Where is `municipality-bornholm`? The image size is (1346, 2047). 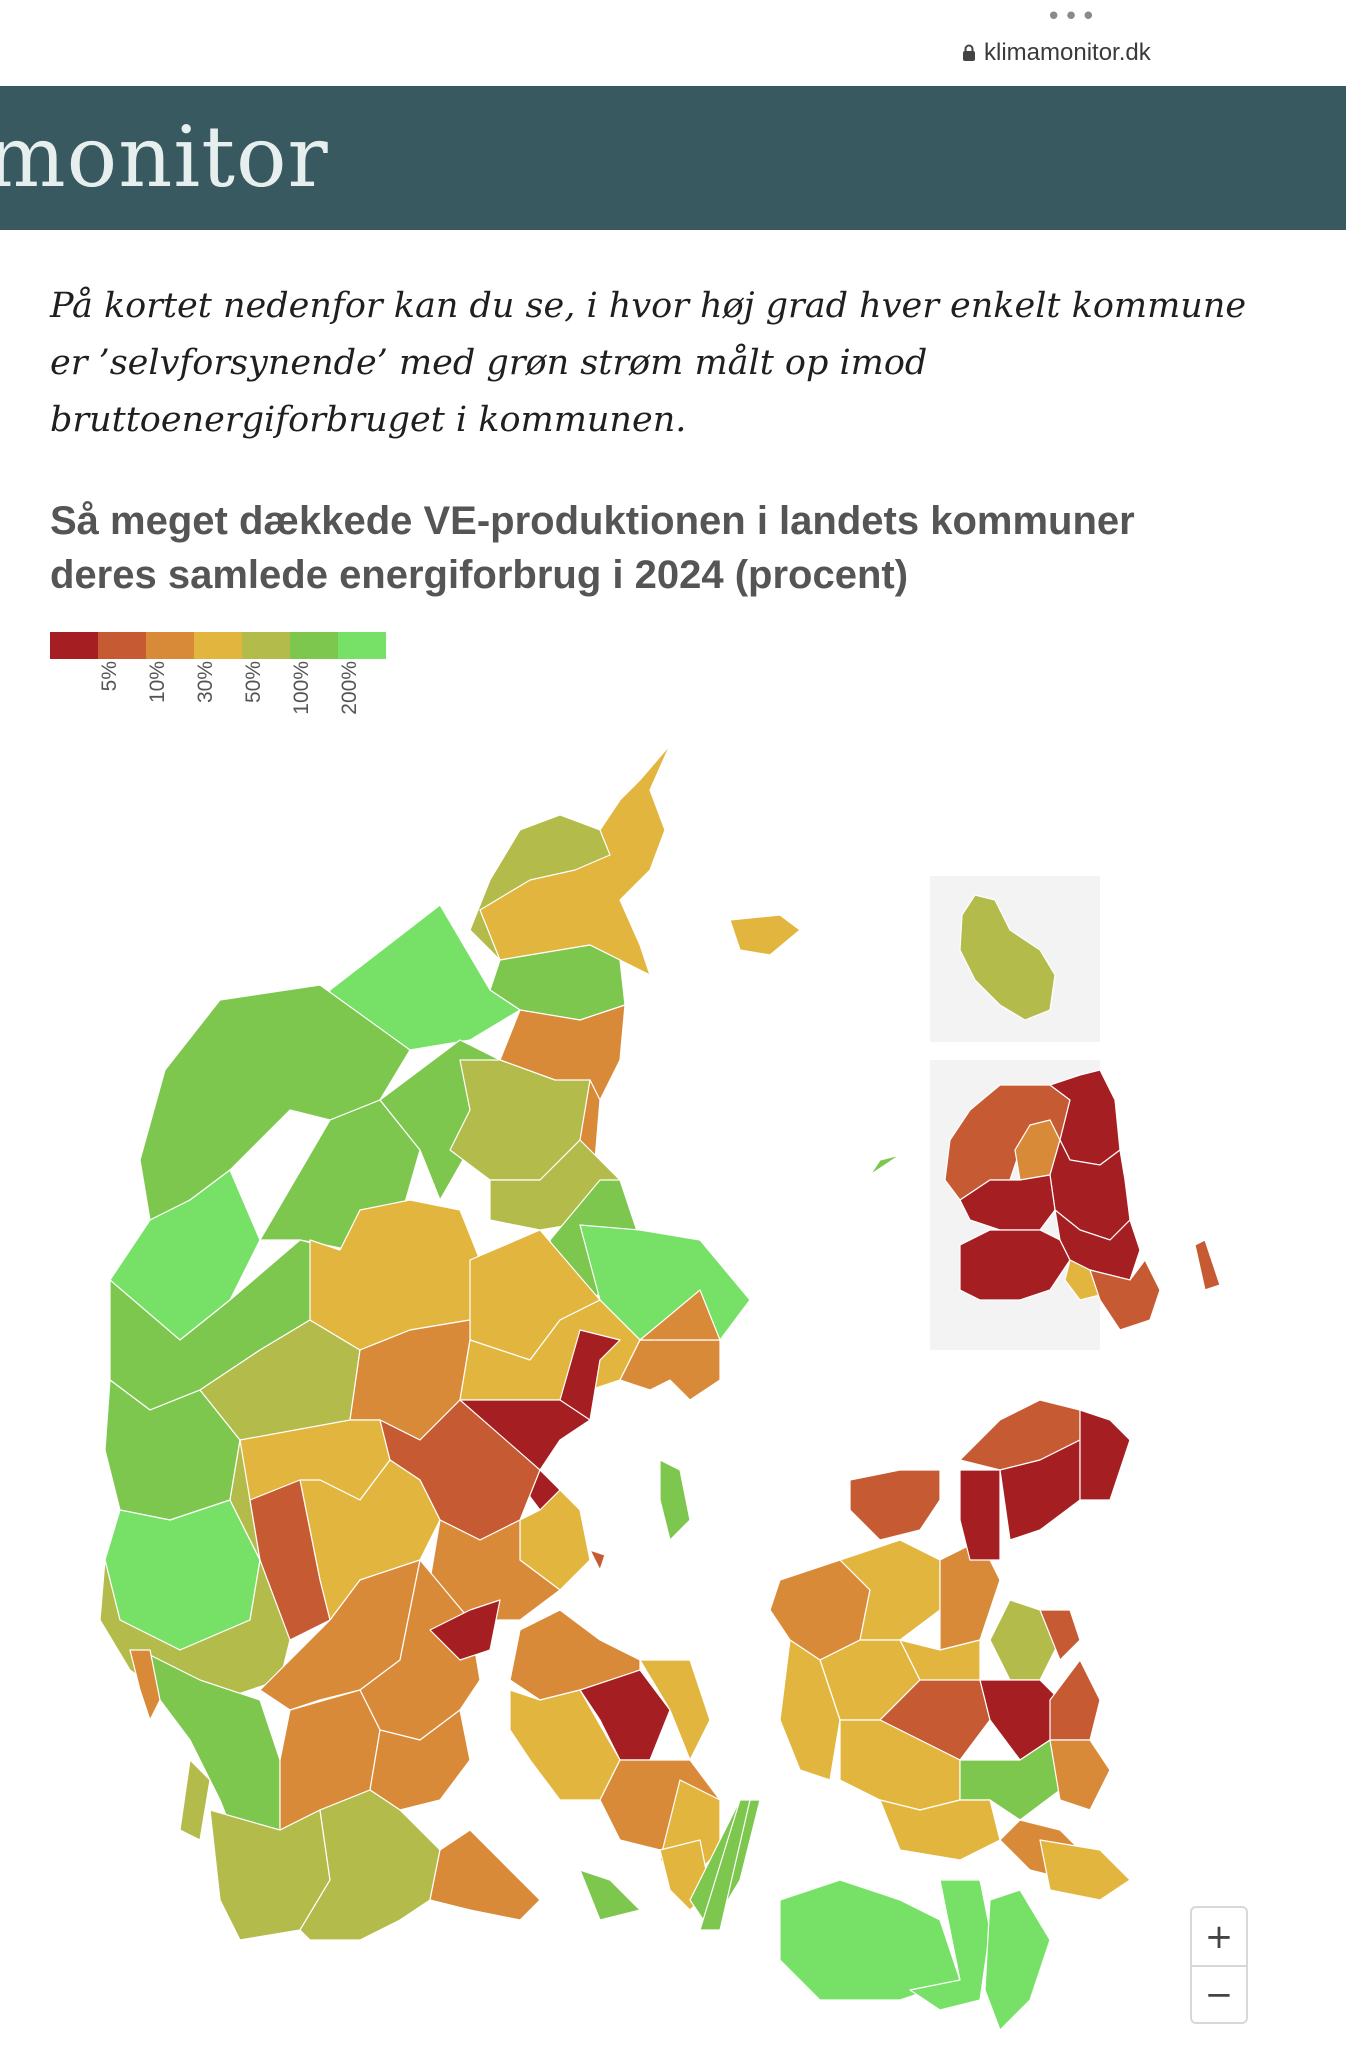 municipality-bornholm is located at coordinates (1007, 957).